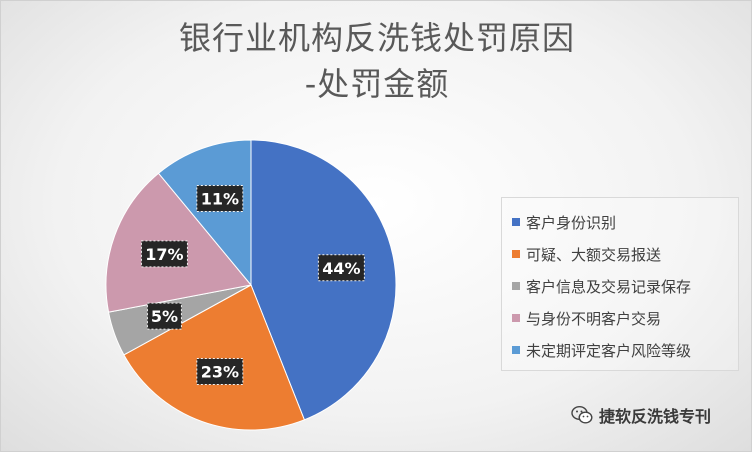 The height and width of the screenshot is (453, 752). Describe the element at coordinates (594, 254) in the screenshot. I see `legend-label: 可疑、大额交易报送` at that location.